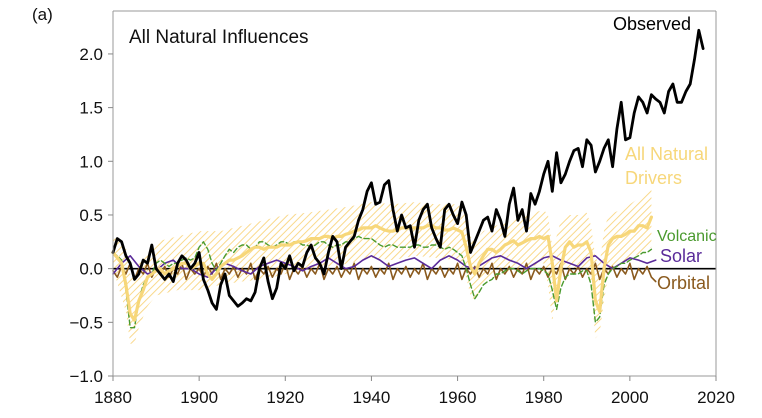 The height and width of the screenshot is (418, 762). I want to click on volcanic-series-label: Volcanic, so click(687, 236).